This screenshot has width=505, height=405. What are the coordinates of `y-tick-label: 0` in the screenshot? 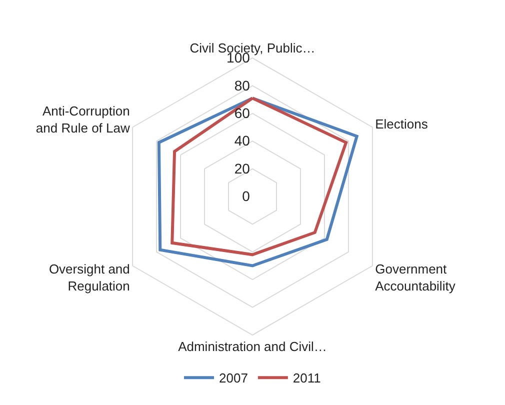 It's located at (246, 196).